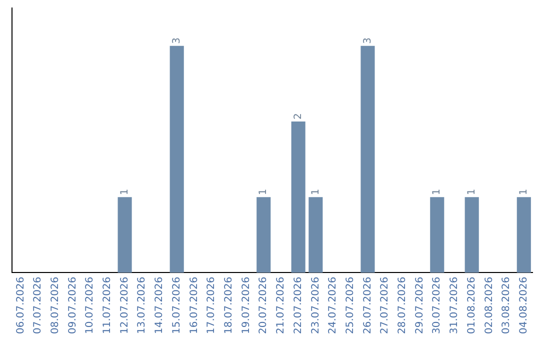 Image resolution: width=540 pixels, height=340 pixels. I want to click on x-tick-label: 03.08.2026, so click(506, 305).